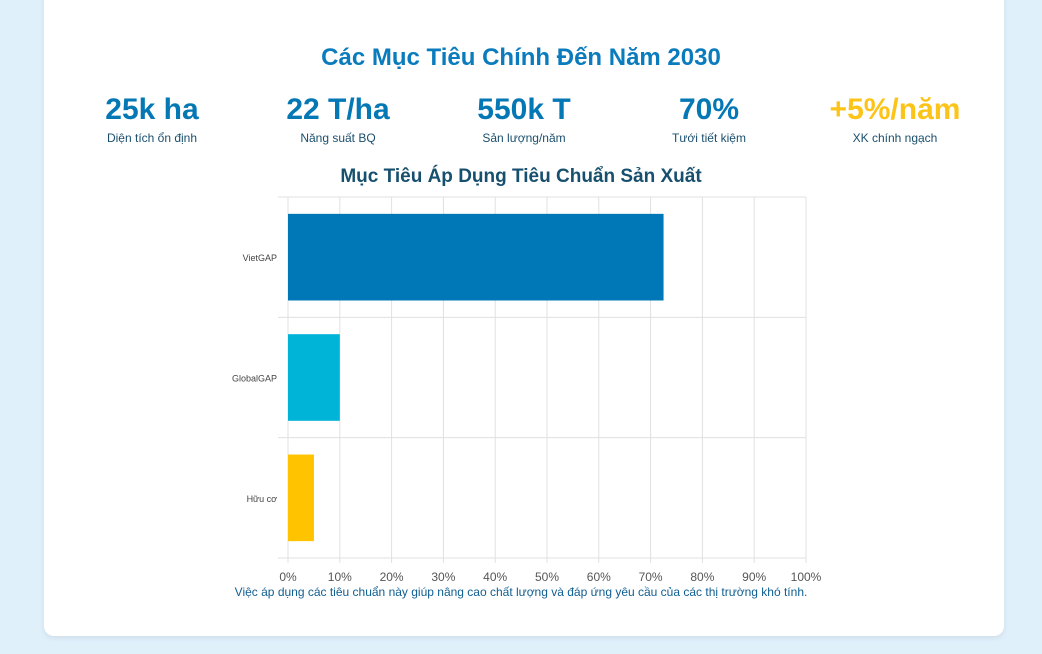 The width and height of the screenshot is (1042, 654). I want to click on stat-value: 70%, so click(709, 109).